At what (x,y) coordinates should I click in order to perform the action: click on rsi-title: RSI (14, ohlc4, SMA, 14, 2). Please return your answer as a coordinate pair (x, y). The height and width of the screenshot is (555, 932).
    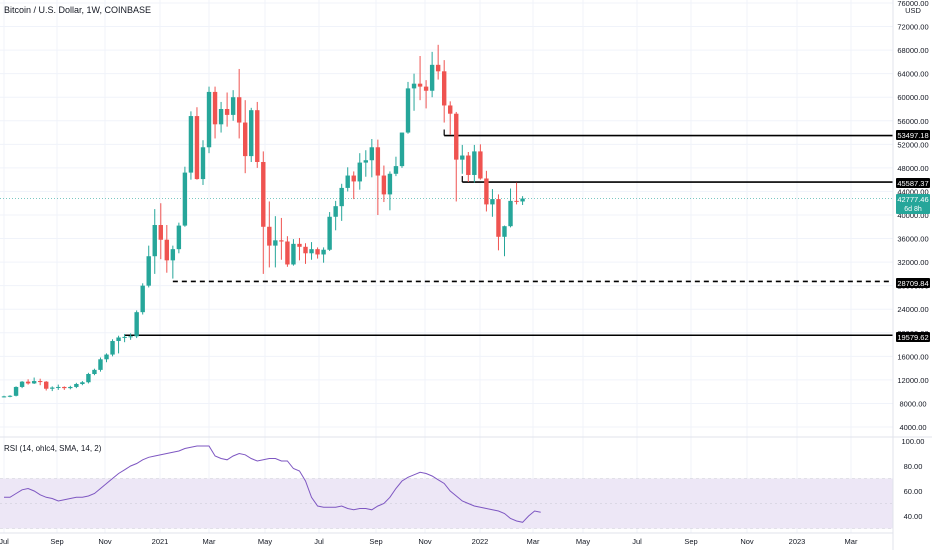
    Looking at the image, I should click on (53, 448).